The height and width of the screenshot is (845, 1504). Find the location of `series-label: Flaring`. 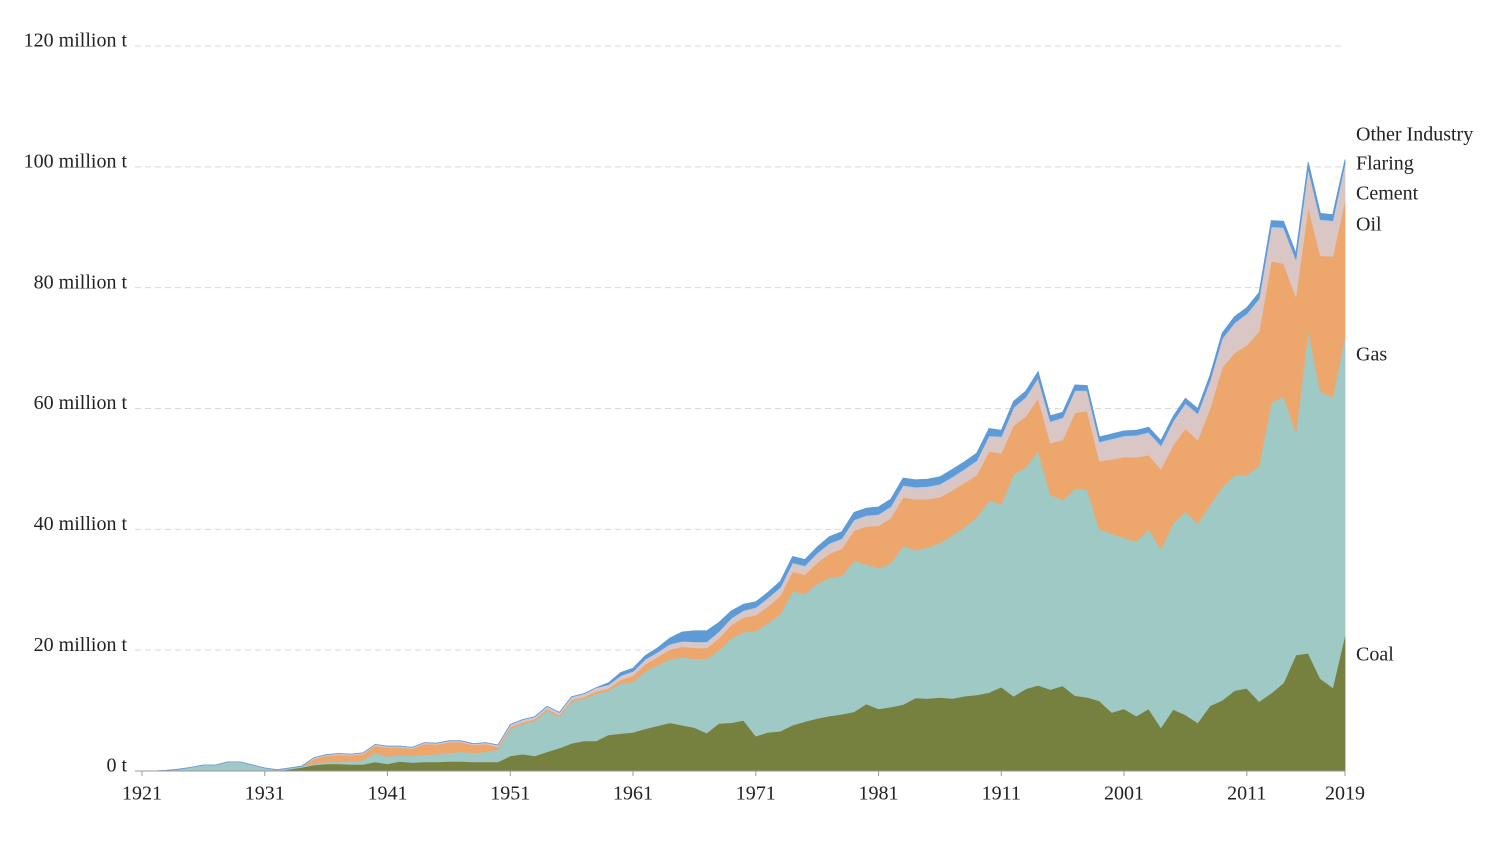

series-label: Flaring is located at coordinates (1385, 164).